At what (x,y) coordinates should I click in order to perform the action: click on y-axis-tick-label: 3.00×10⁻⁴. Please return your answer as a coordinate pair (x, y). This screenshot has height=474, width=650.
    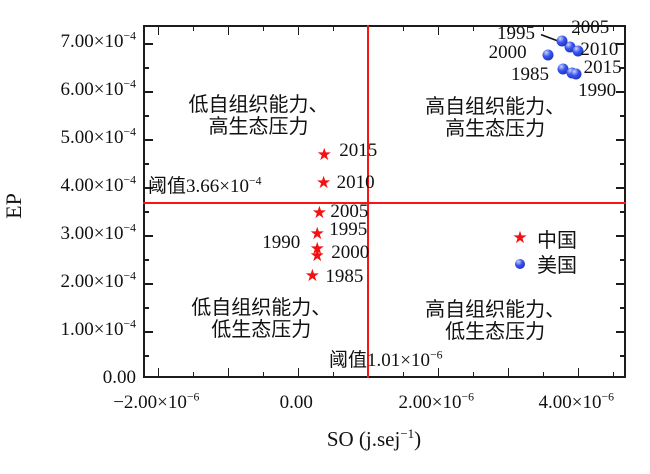
    Looking at the image, I should click on (98, 232).